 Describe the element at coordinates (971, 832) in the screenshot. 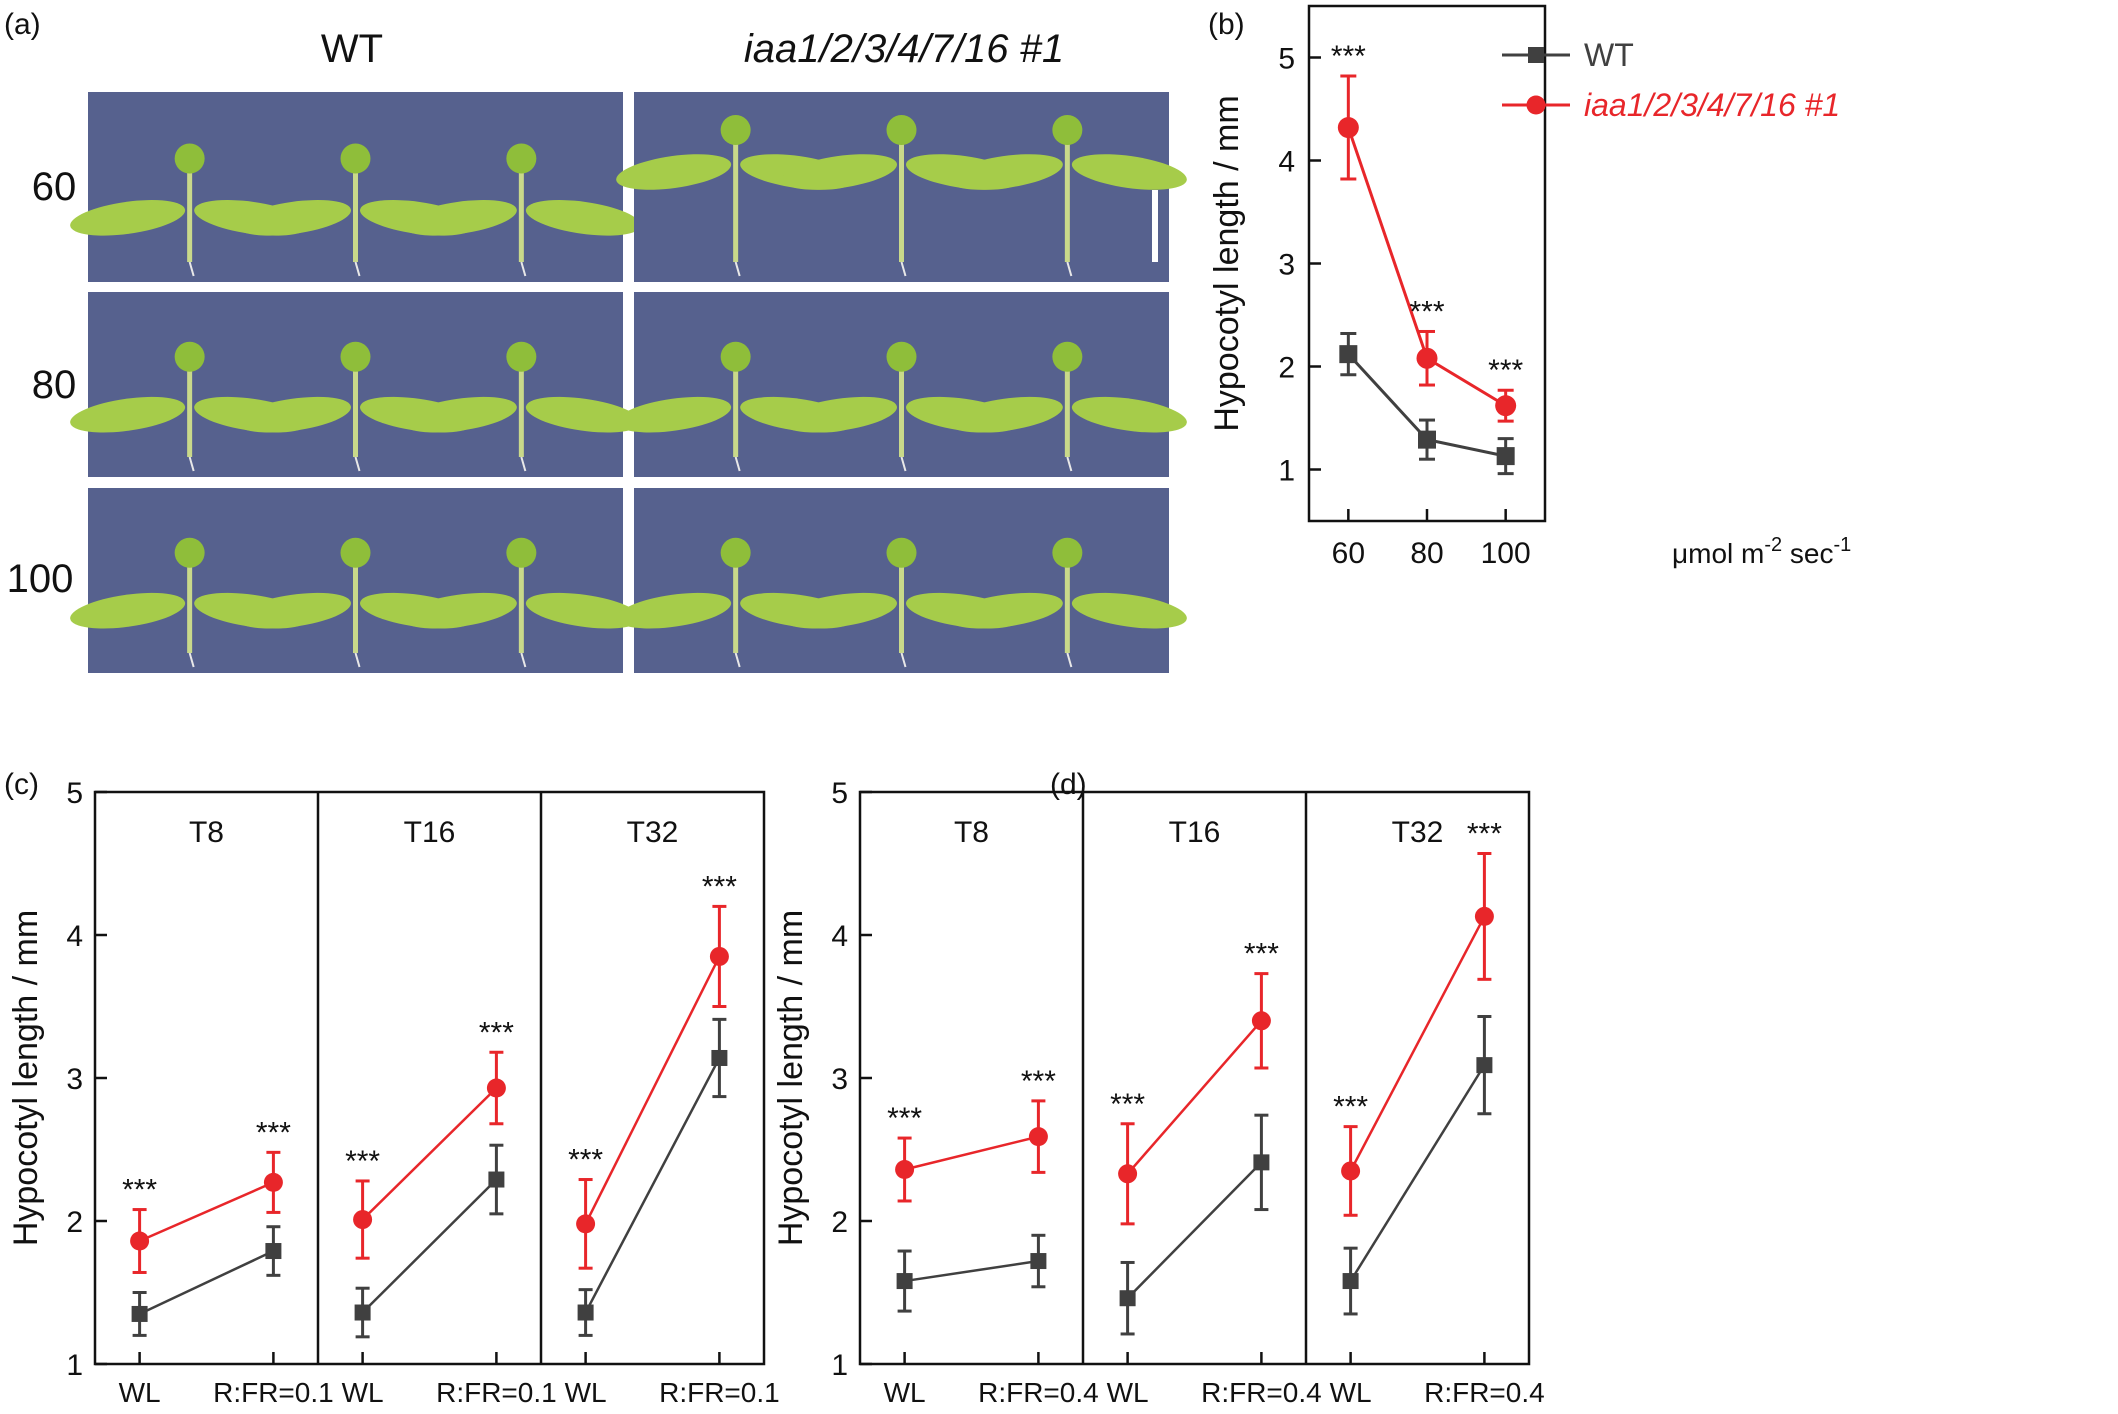

I see `group-title: T8` at that location.